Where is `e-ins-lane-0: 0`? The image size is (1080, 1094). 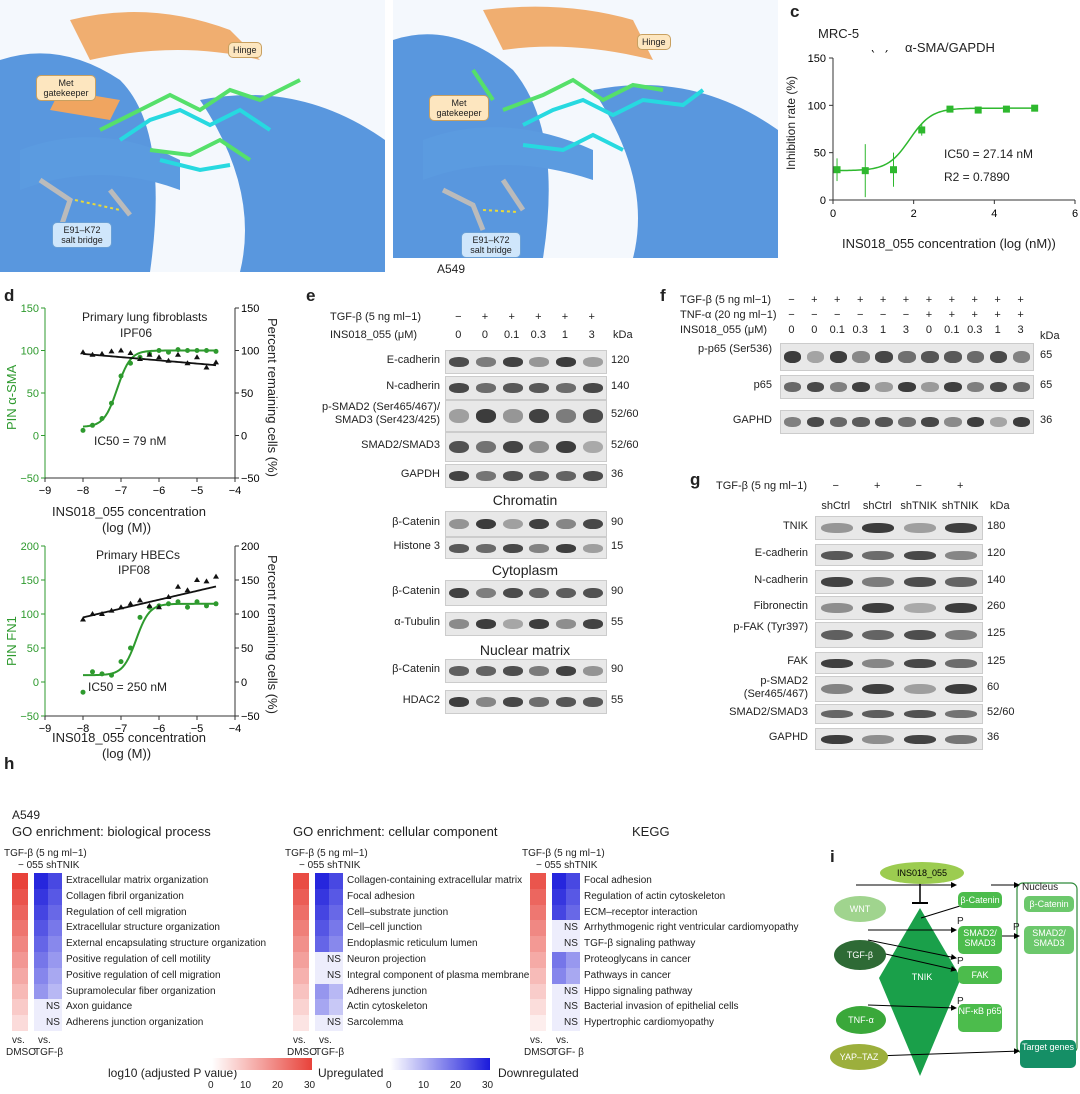 e-ins-lane-0: 0 is located at coordinates (458, 335).